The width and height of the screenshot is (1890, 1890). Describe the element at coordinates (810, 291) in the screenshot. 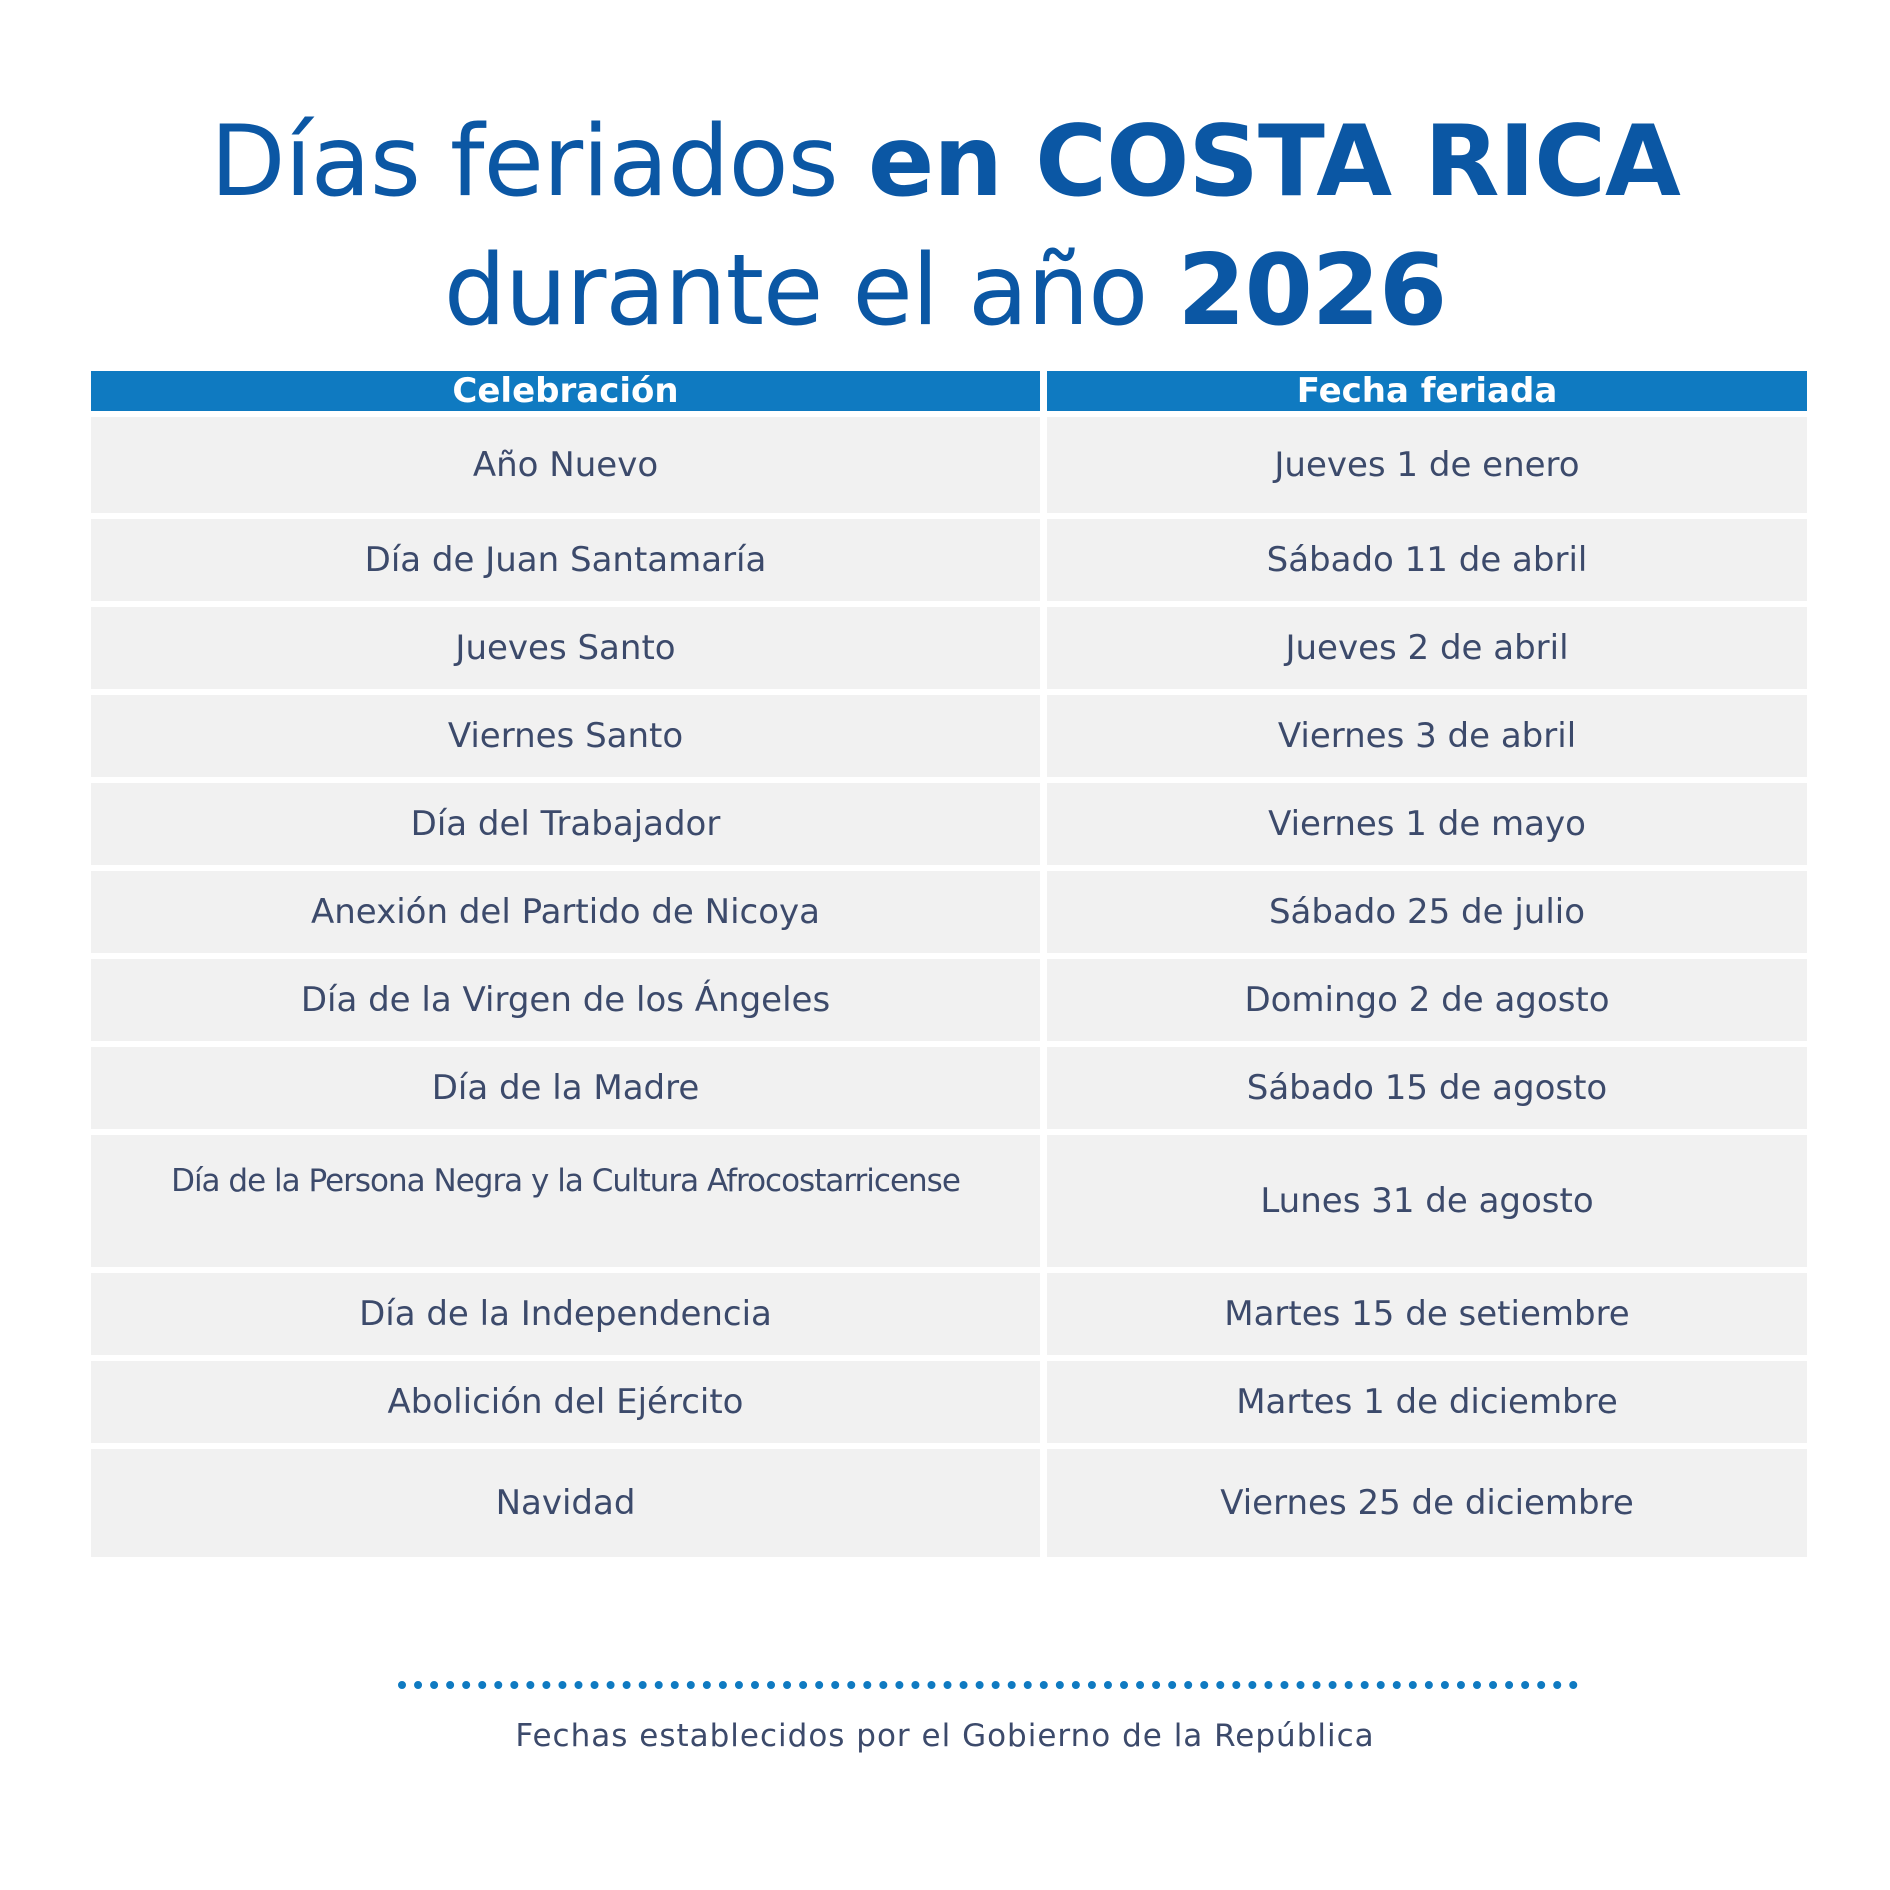

I see `title-light-part-2: durante el año` at that location.